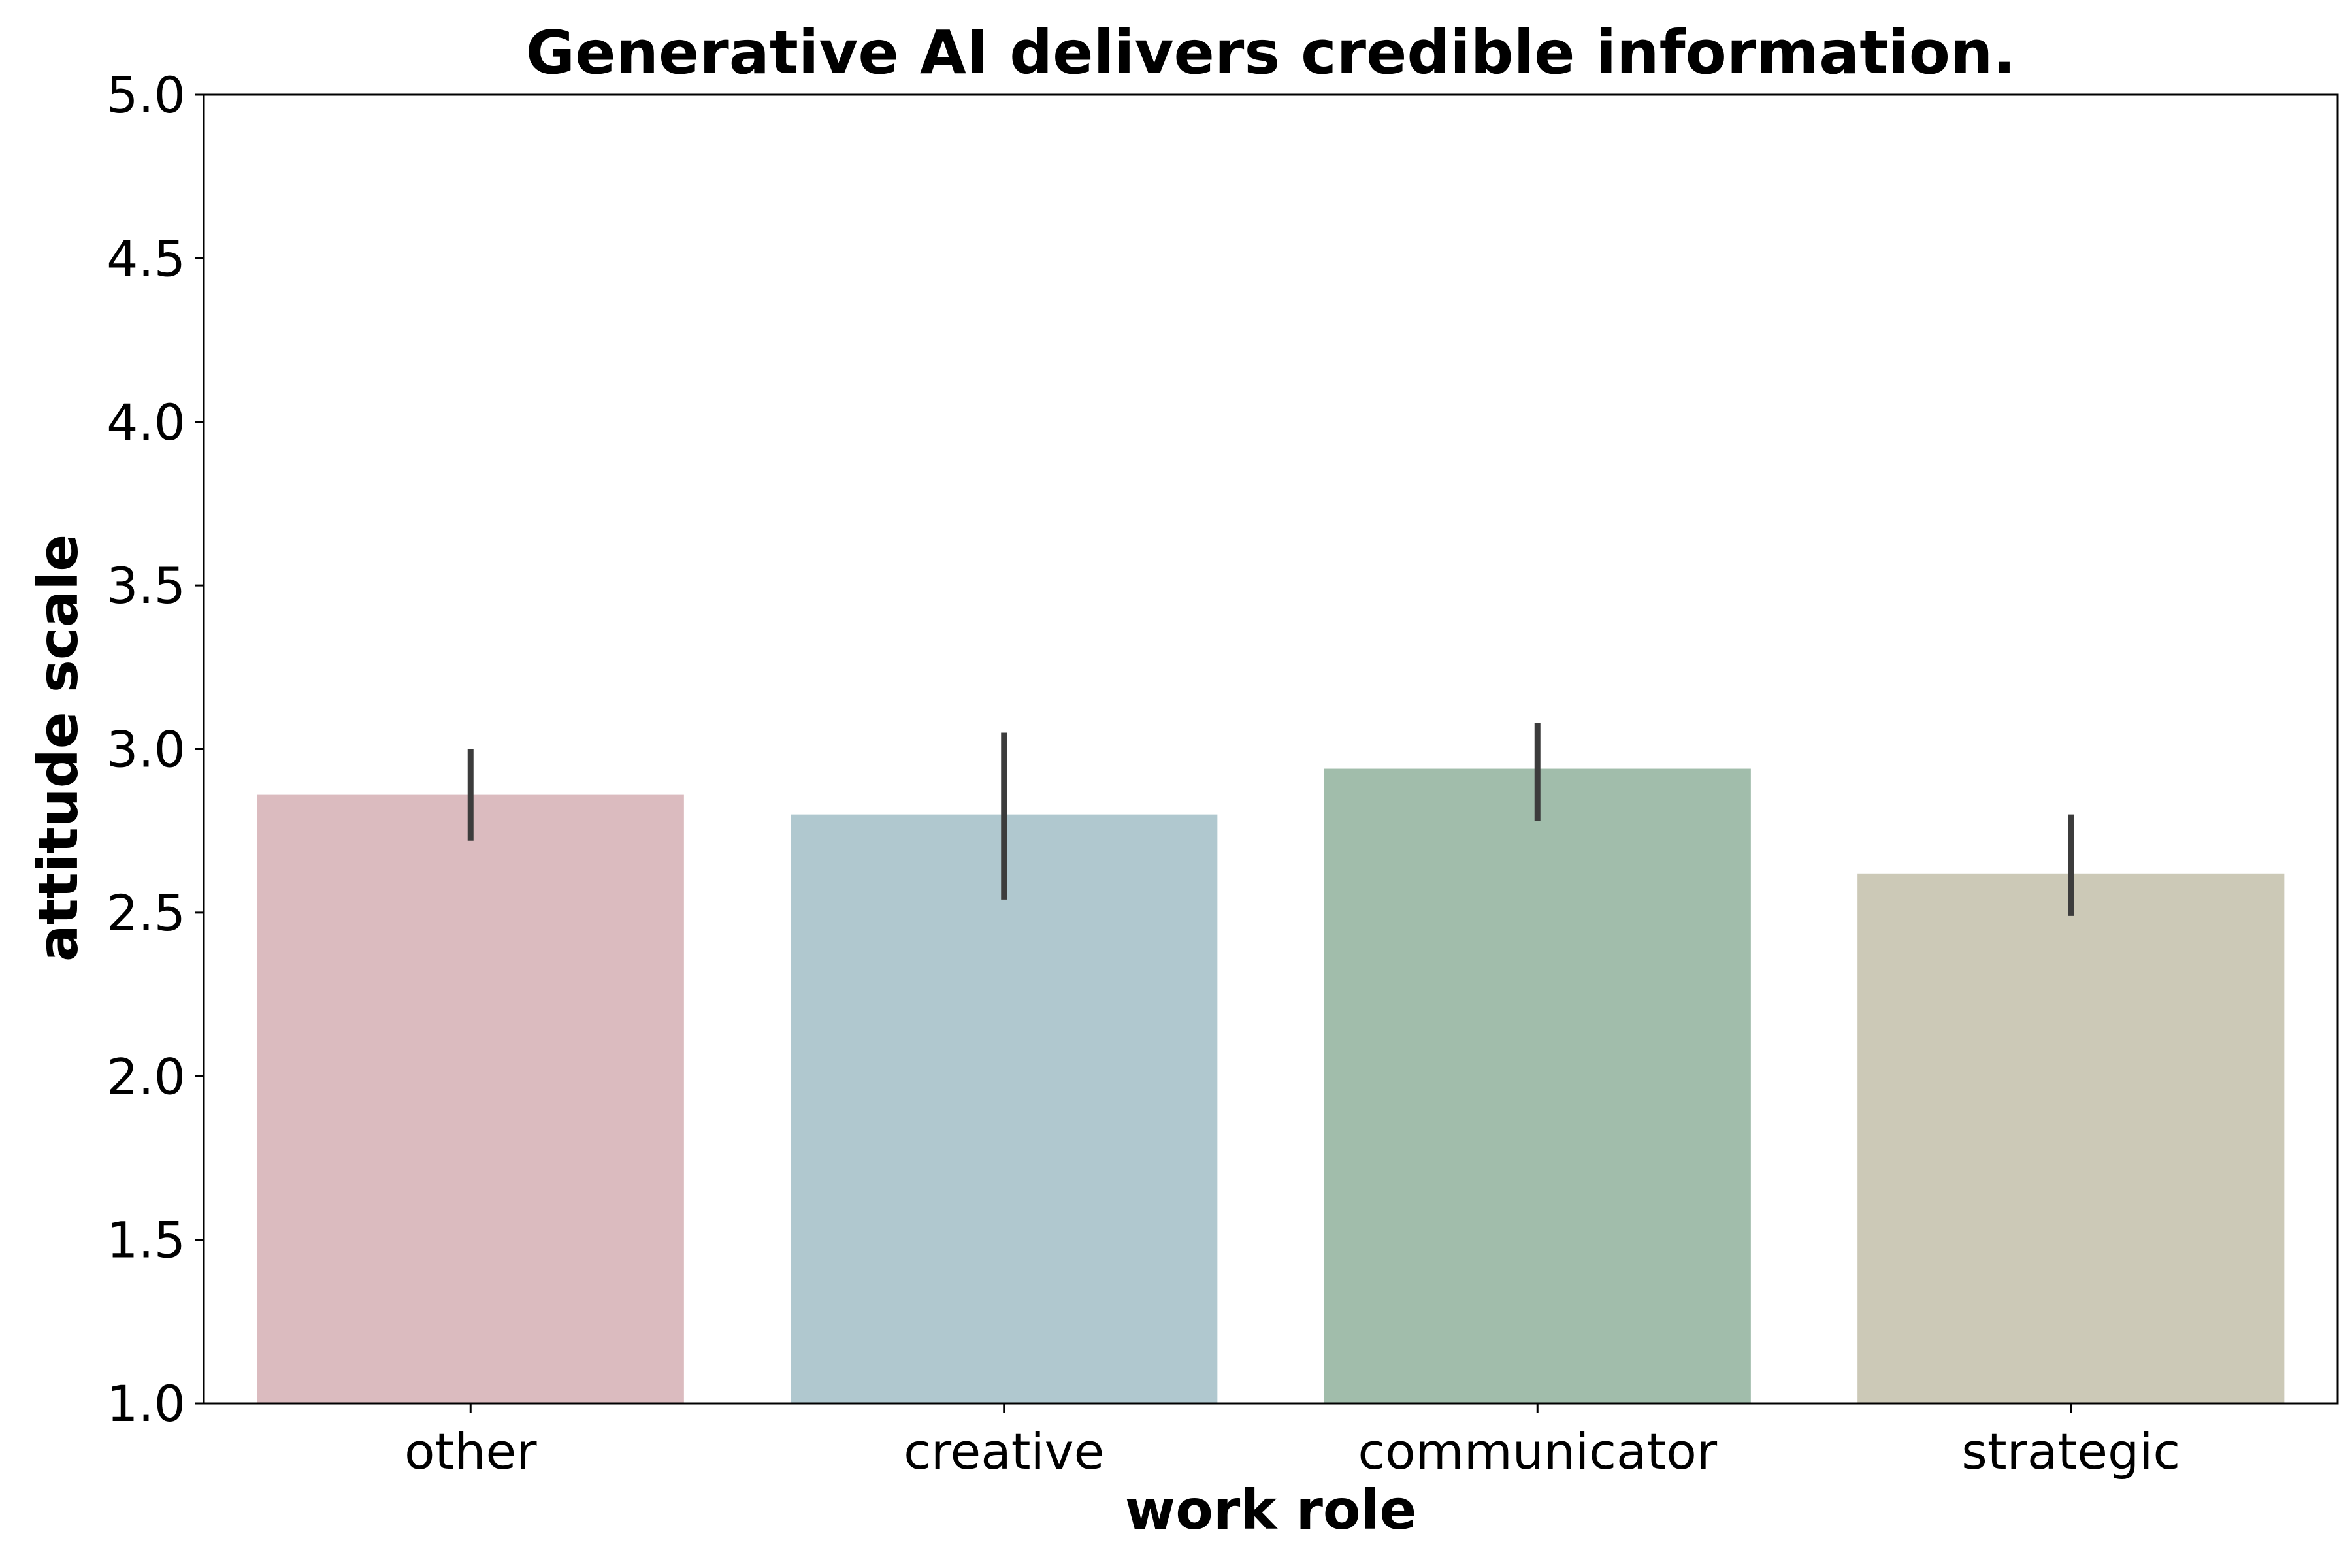 The width and height of the screenshot is (2352, 1568). Describe the element at coordinates (58, 748) in the screenshot. I see `y-axis-label: attitude scale` at that location.